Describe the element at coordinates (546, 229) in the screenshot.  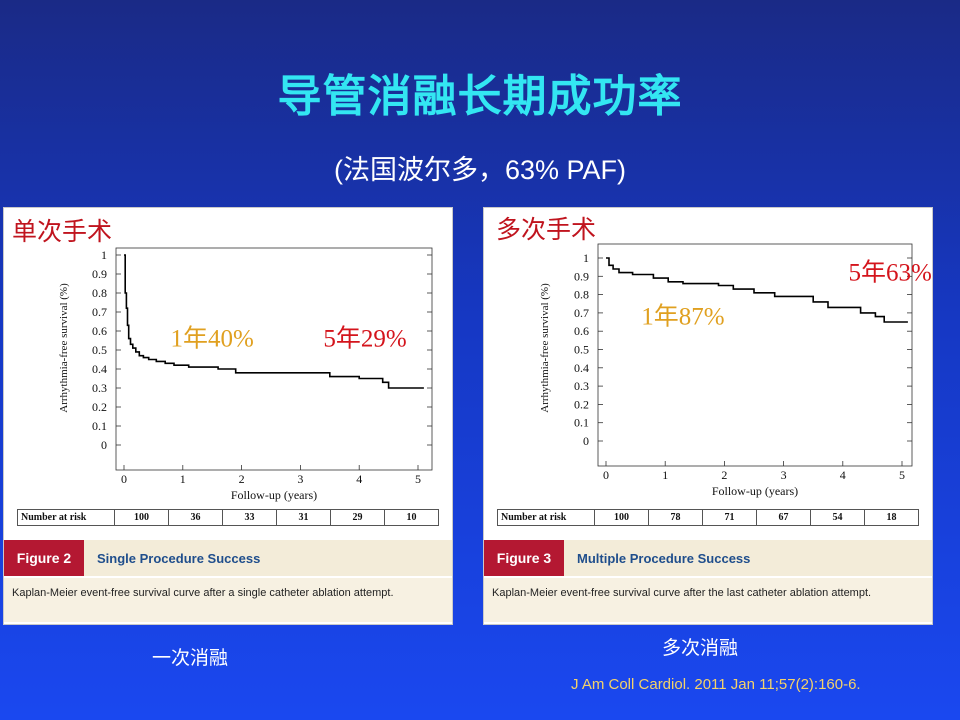
I see `panel-title: 多次手术` at that location.